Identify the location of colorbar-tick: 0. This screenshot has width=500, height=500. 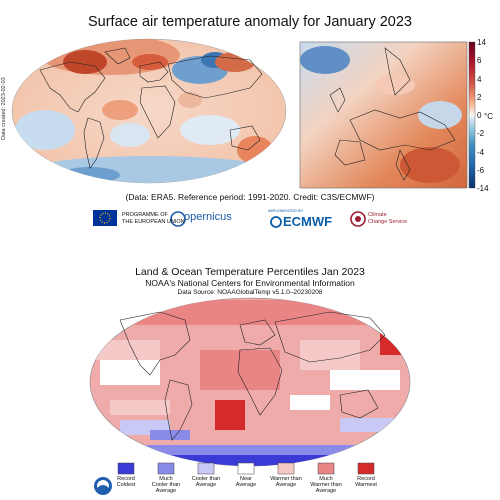
(479, 115).